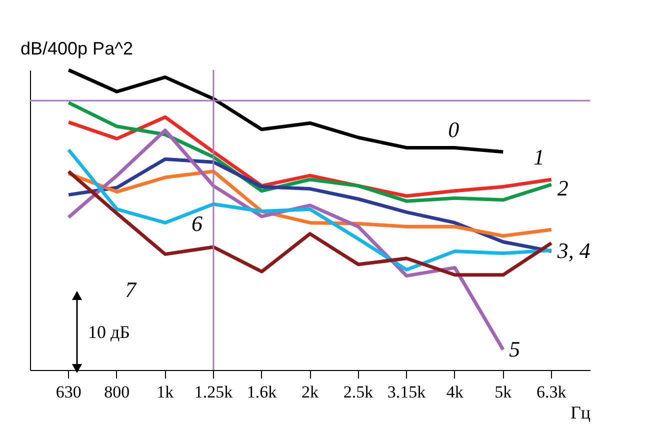 This screenshot has width=648, height=428. I want to click on x-tick-label: 1.25k, so click(214, 392).